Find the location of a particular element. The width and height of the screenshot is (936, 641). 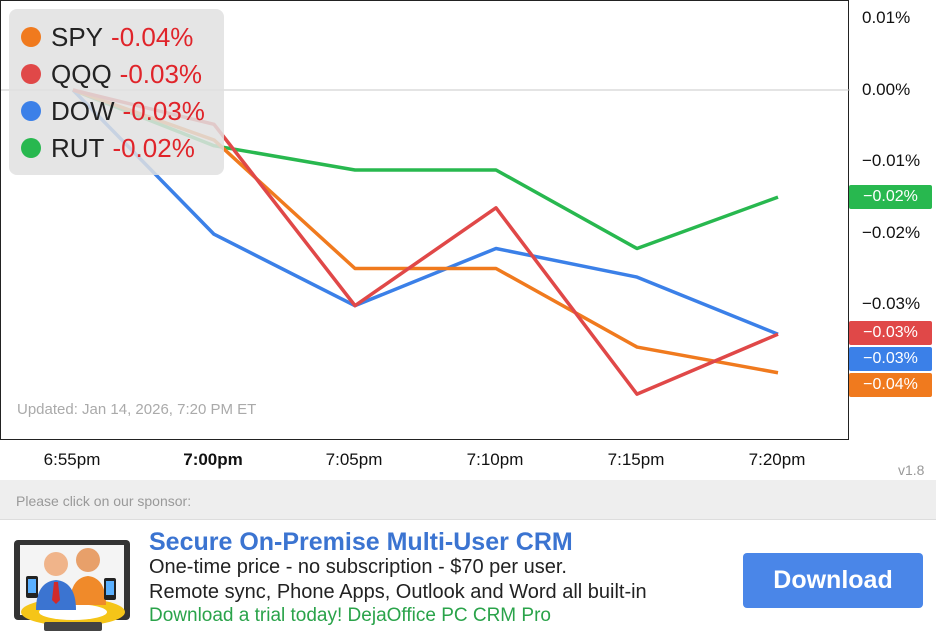

legend-change: -0.04% is located at coordinates (152, 36).